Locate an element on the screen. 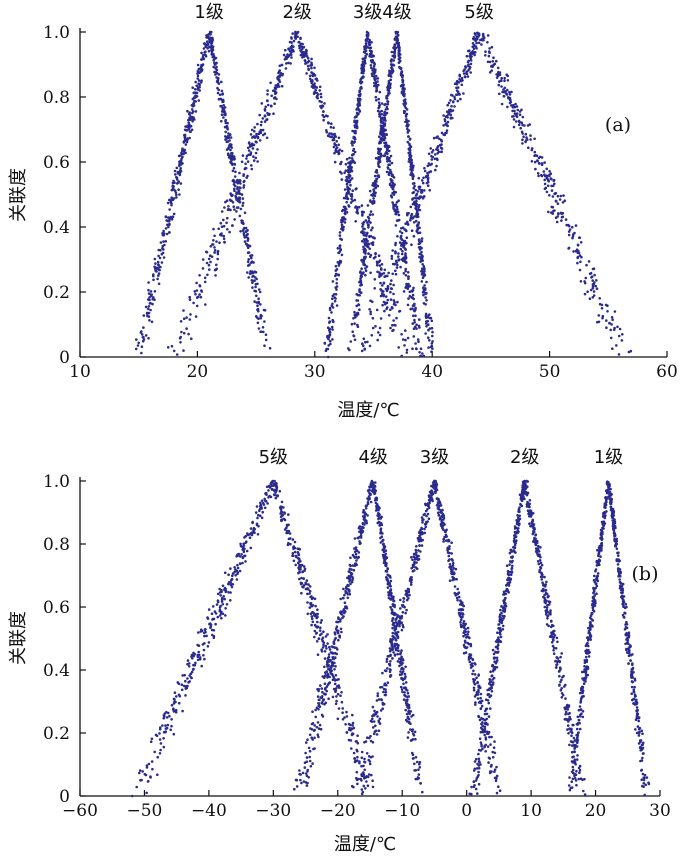 The width and height of the screenshot is (700, 863). series-label: 1级 is located at coordinates (208, 12).